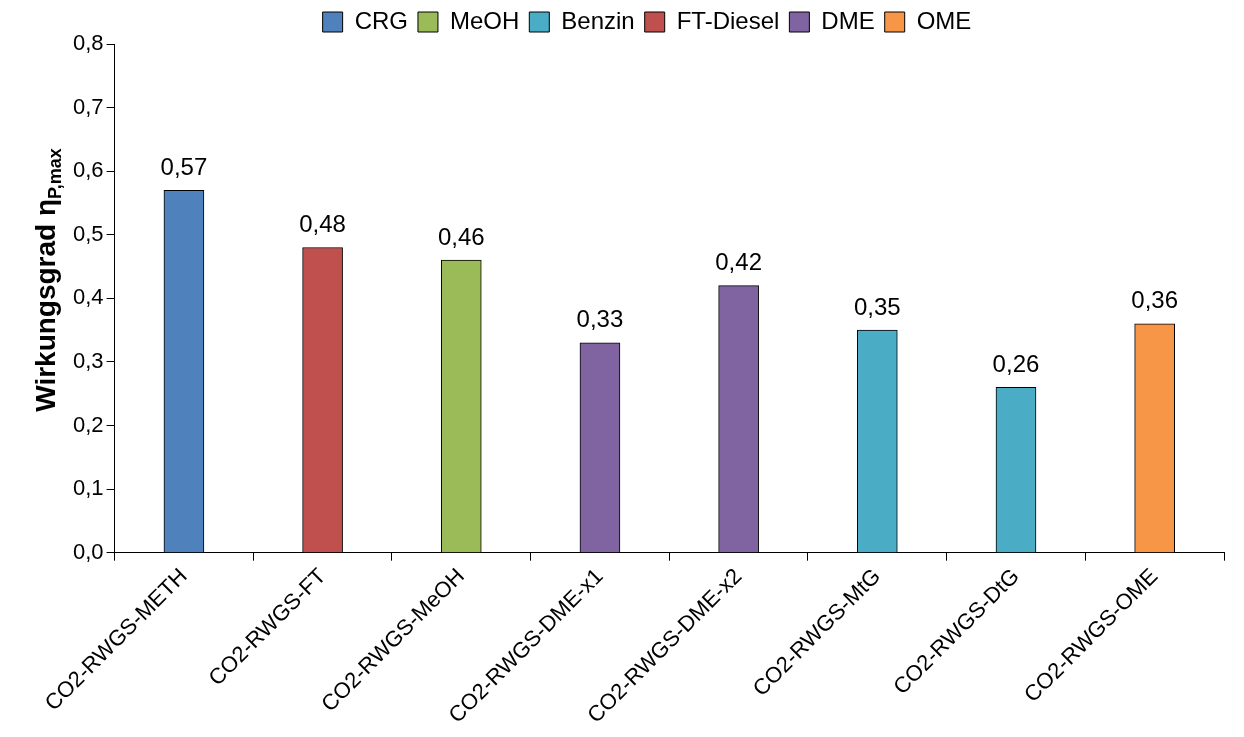 This screenshot has height=737, width=1244. Describe the element at coordinates (88, 488) in the screenshot. I see `y-tick-label: 0,1` at that location.